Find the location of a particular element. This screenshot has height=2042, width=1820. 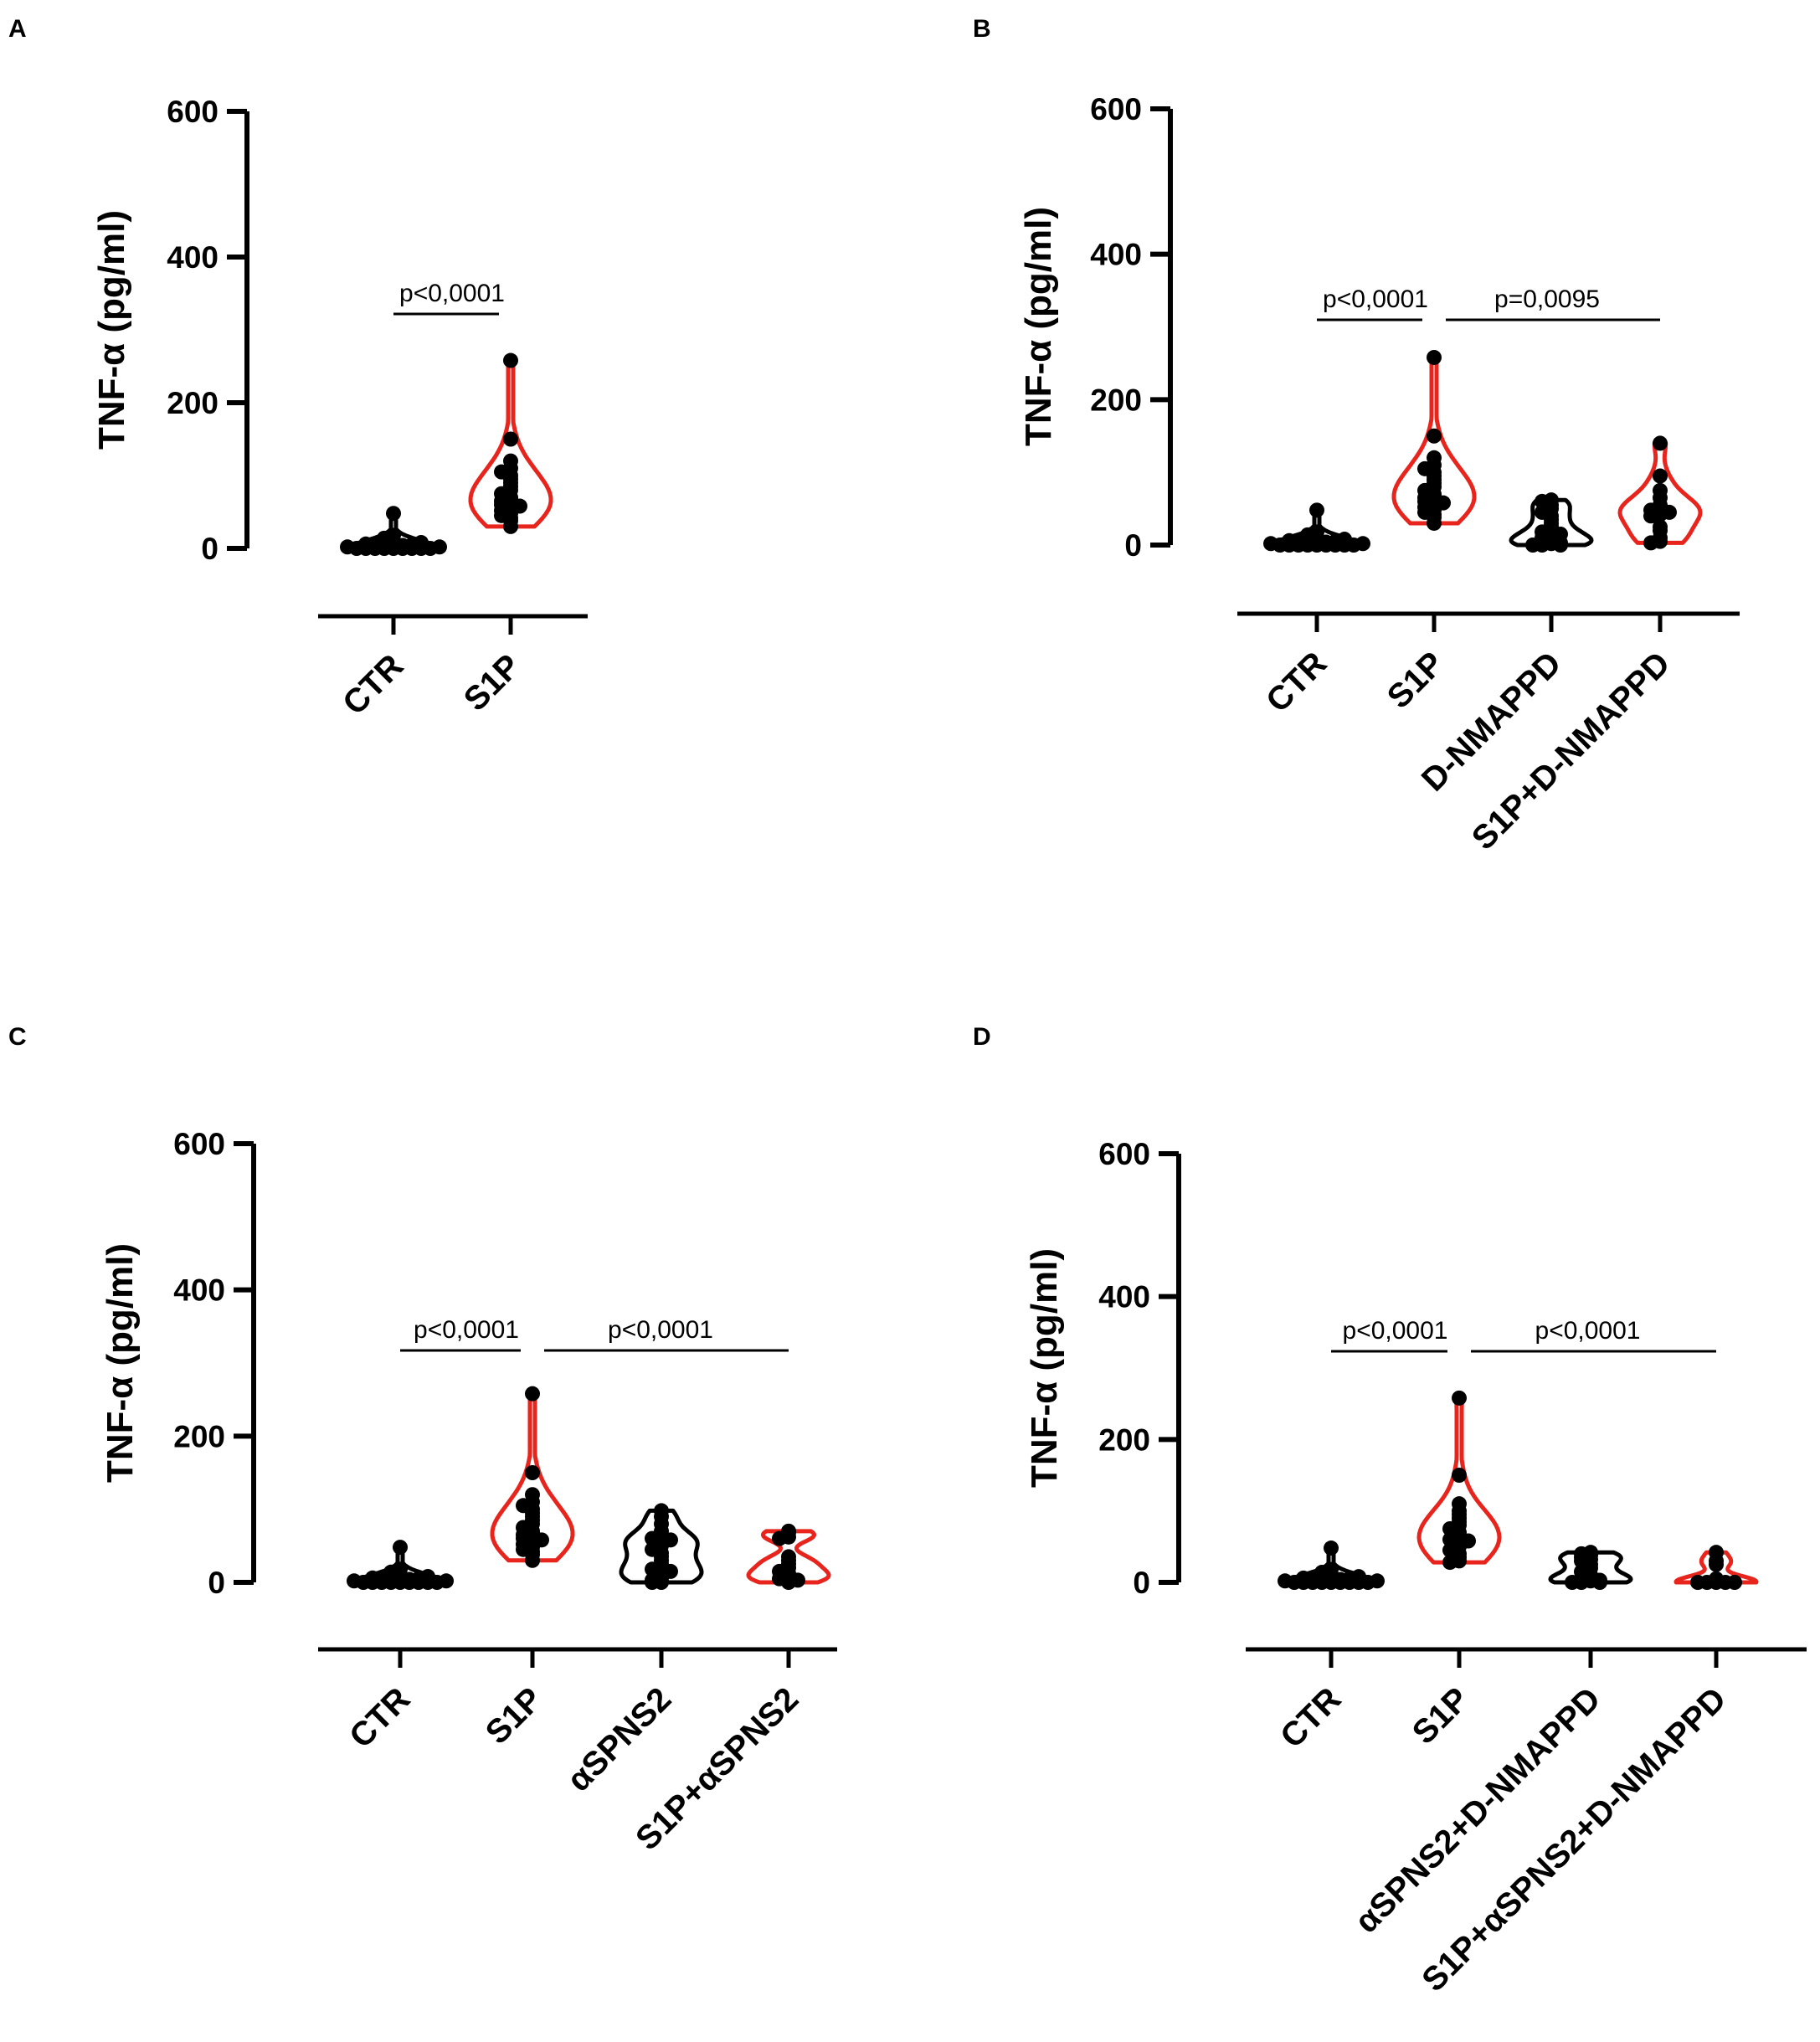

p-value-label: p=0,0095 is located at coordinates (1547, 299).